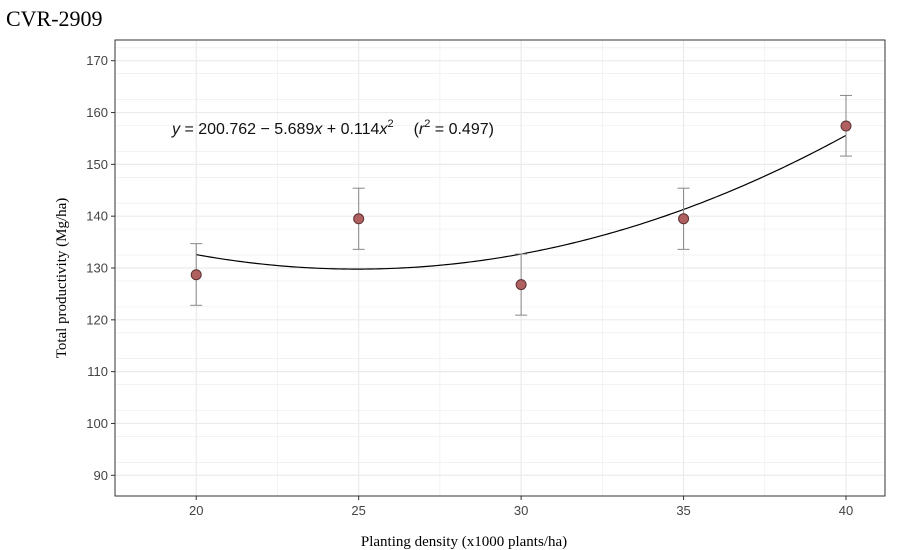  What do you see at coordinates (97, 112) in the screenshot?
I see `y-tick-label: 160` at bounding box center [97, 112].